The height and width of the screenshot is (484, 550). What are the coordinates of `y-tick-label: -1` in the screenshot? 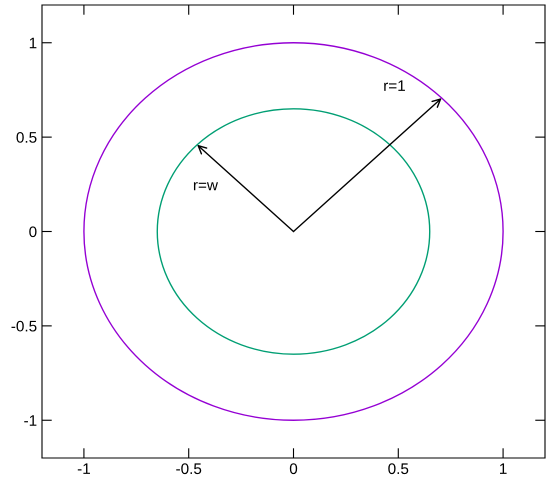 It's located at (30, 420).